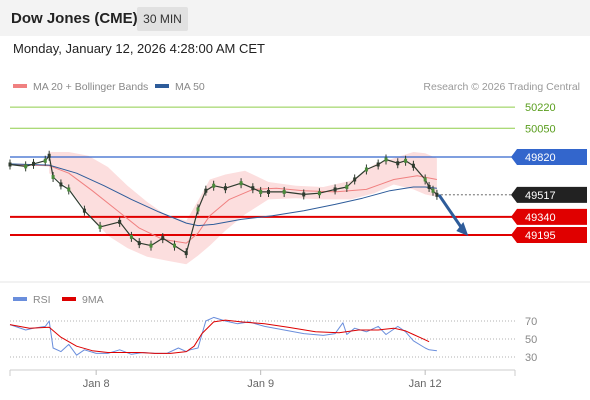 This screenshot has width=590, height=400. What do you see at coordinates (219, 336) in the screenshot?
I see `rsi-ma9-line` at bounding box center [219, 336].